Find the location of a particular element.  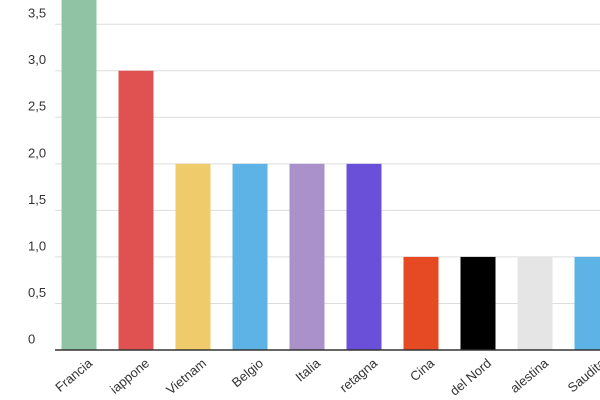

x-tick-label: Belgio is located at coordinates (247, 372).